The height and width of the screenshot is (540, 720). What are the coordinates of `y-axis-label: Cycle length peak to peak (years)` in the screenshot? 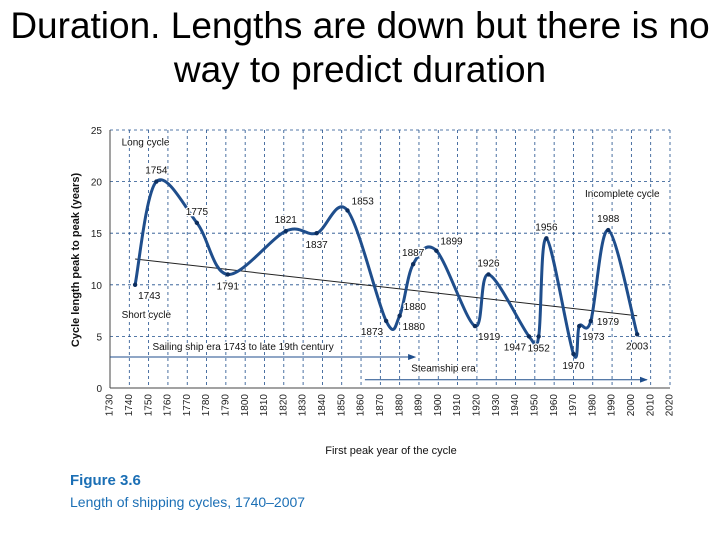 It's located at (76, 260).